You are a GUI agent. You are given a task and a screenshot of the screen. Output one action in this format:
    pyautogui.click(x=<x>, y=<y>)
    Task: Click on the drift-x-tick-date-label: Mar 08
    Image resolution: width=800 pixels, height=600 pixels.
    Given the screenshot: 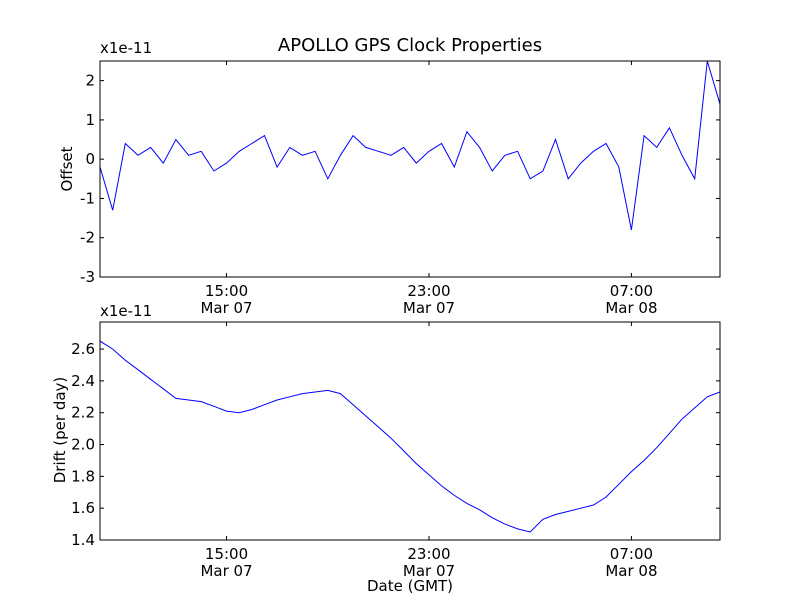 What is the action you would take?
    pyautogui.click(x=631, y=571)
    